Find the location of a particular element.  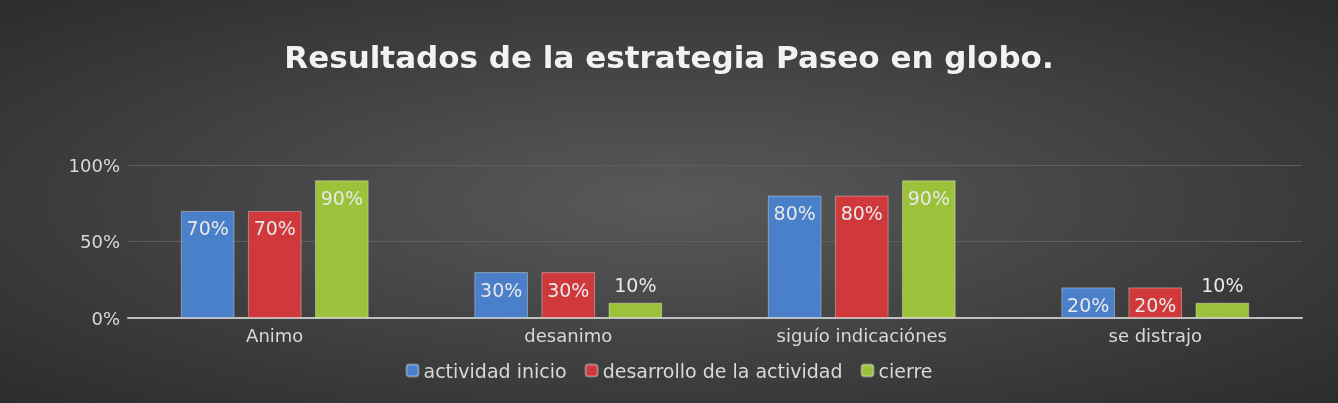

legend-label: cierre is located at coordinates (905, 370).